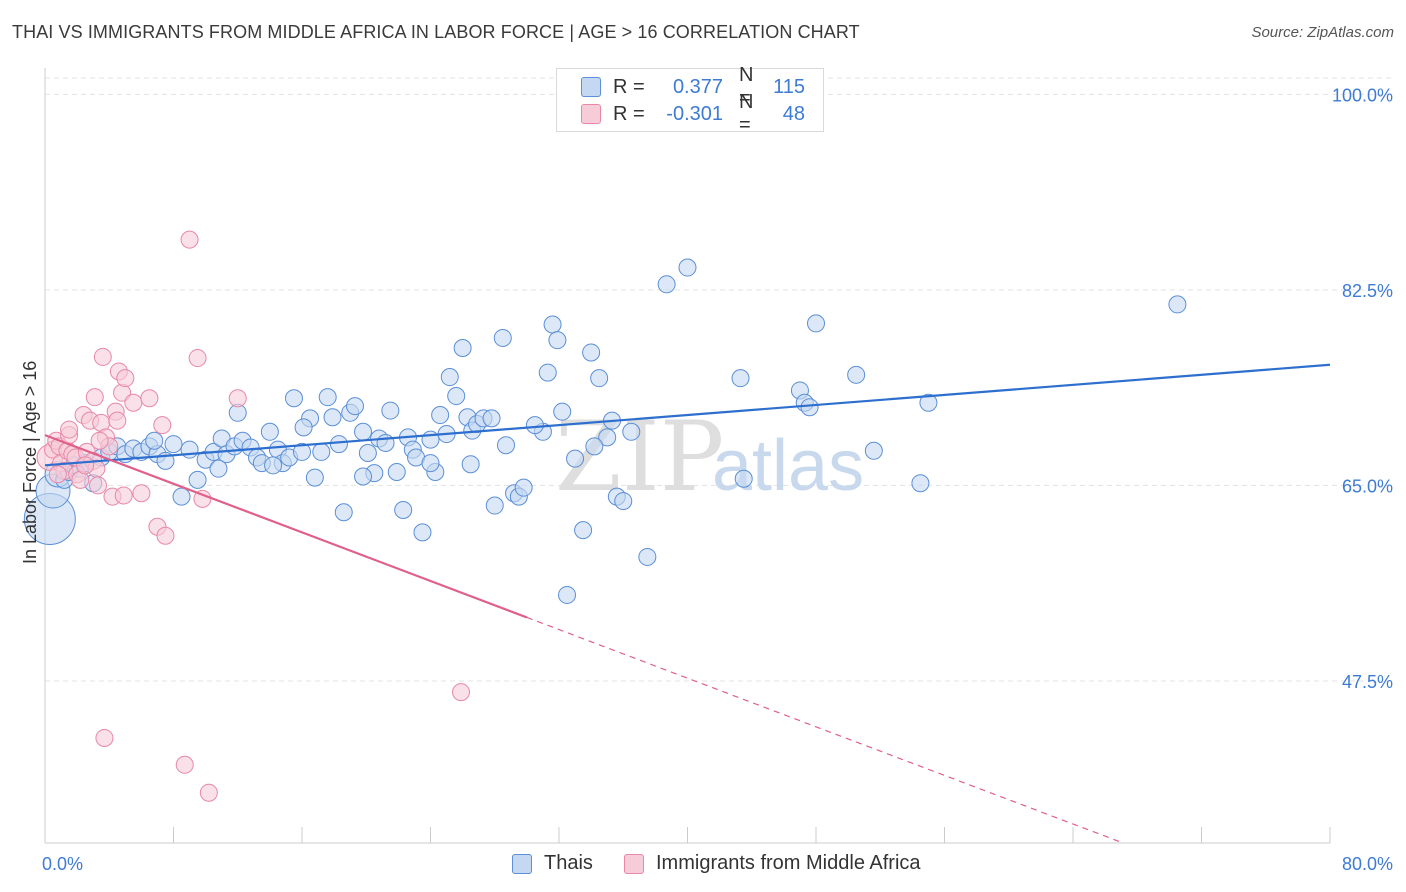 This screenshot has width=1406, height=892. What do you see at coordinates (591, 114) in the screenshot?
I see `legend-swatch-middle-africa` at bounding box center [591, 114].